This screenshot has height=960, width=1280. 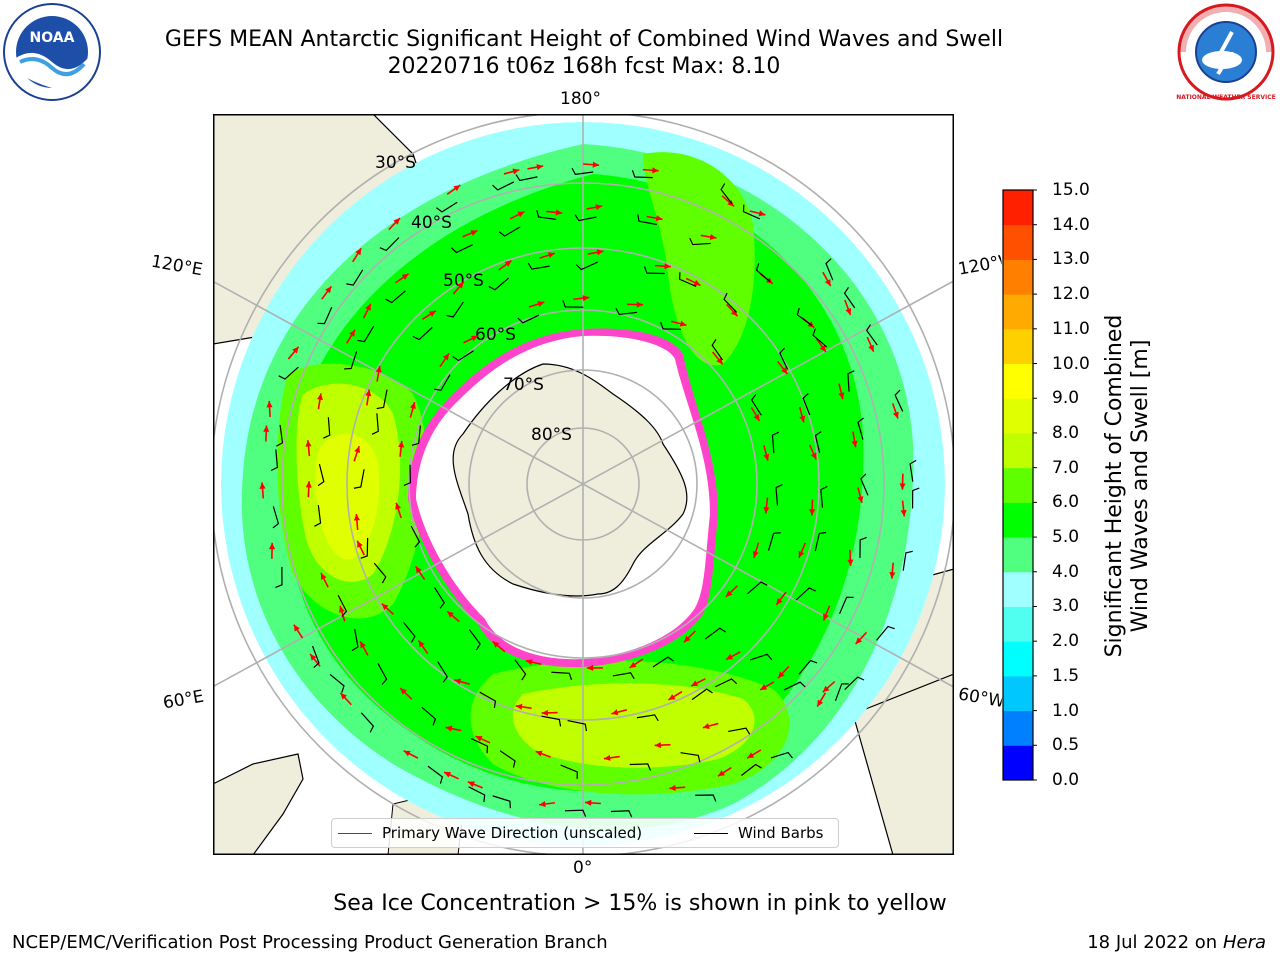 What do you see at coordinates (711, 833) in the screenshot?
I see `legend-swatch-black-line` at bounding box center [711, 833].